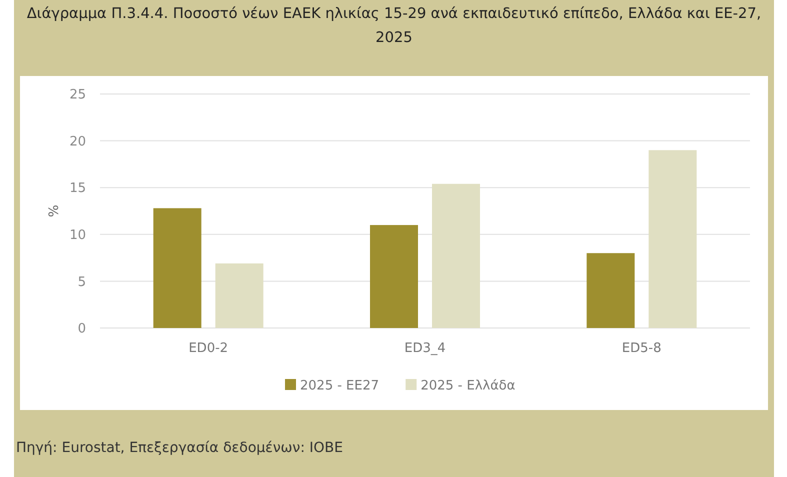 The height and width of the screenshot is (477, 787). What do you see at coordinates (208, 348) in the screenshot?
I see `x-tick-label: ED0-2` at bounding box center [208, 348].